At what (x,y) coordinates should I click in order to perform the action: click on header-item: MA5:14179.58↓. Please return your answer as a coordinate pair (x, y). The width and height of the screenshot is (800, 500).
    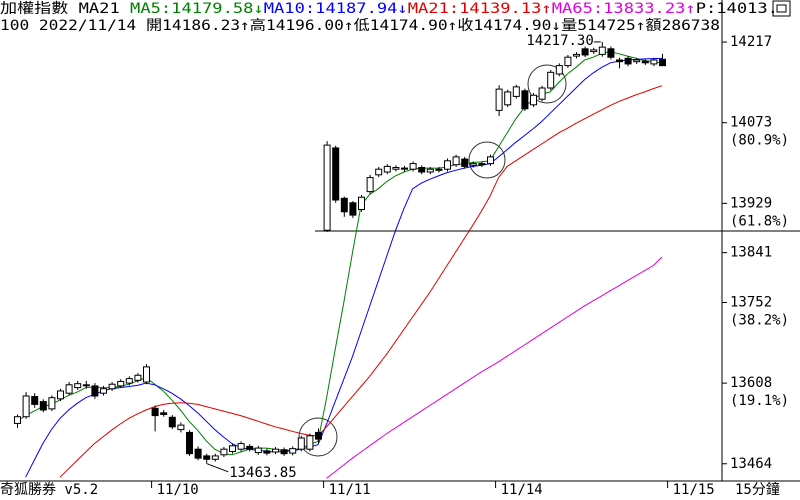
    Looking at the image, I should click on (197, 9).